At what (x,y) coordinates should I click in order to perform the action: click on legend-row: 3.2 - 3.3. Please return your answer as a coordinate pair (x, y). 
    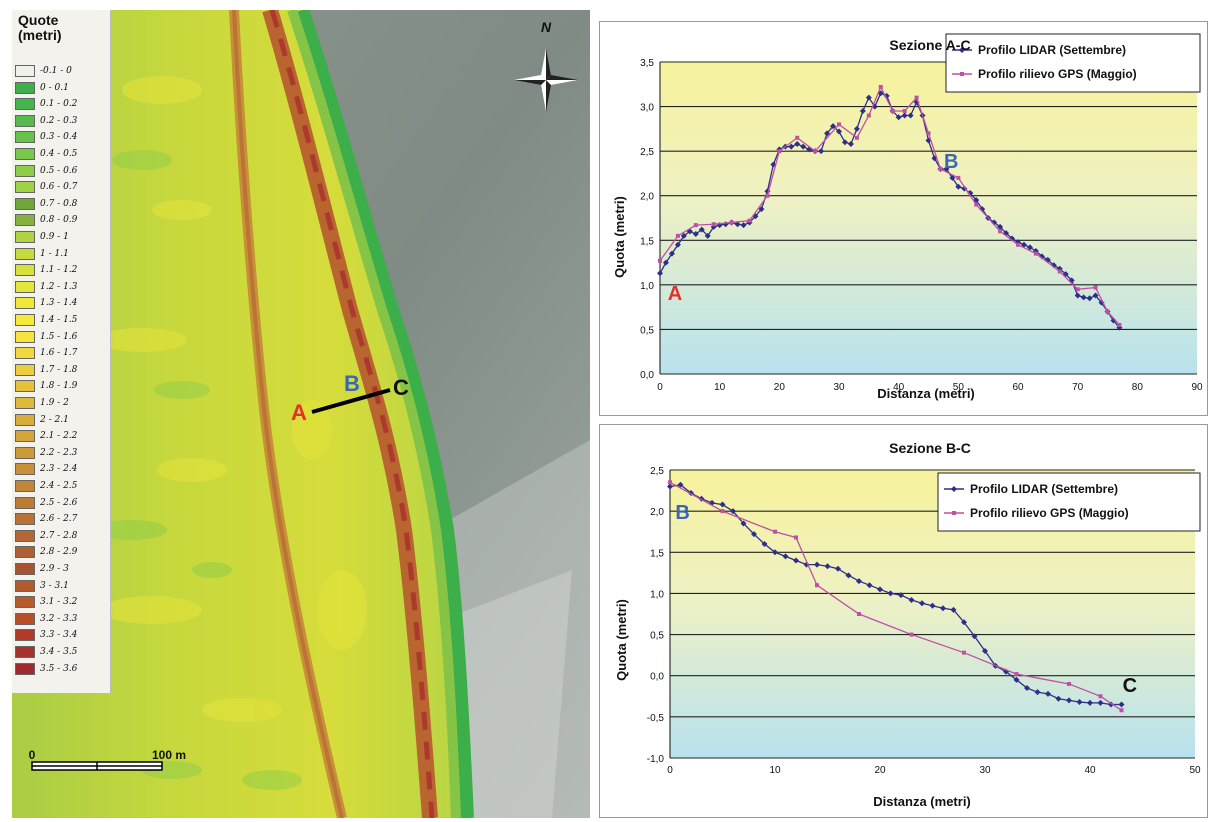
    Looking at the image, I should click on (46, 619).